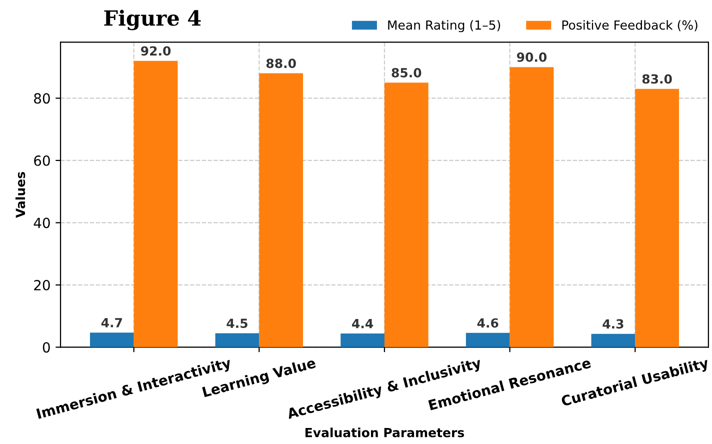 The height and width of the screenshot is (444, 712). I want to click on data-label: 4.5, so click(237, 323).